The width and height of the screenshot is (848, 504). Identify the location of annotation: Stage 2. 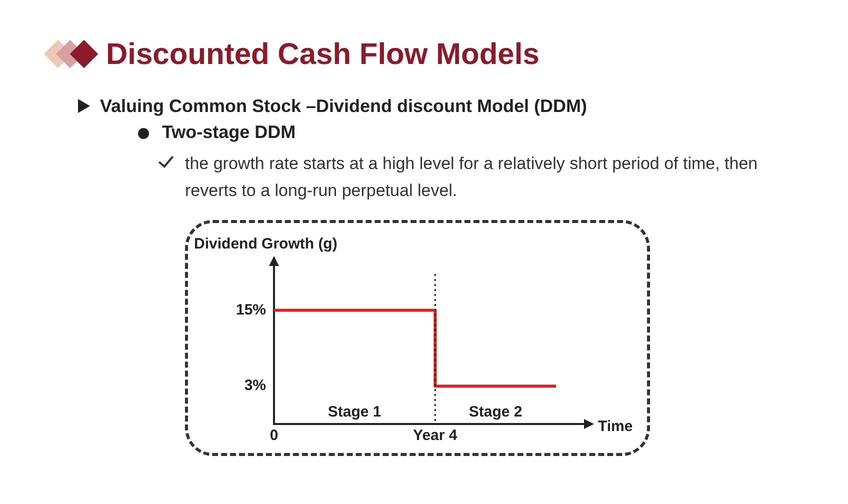
(495, 412).